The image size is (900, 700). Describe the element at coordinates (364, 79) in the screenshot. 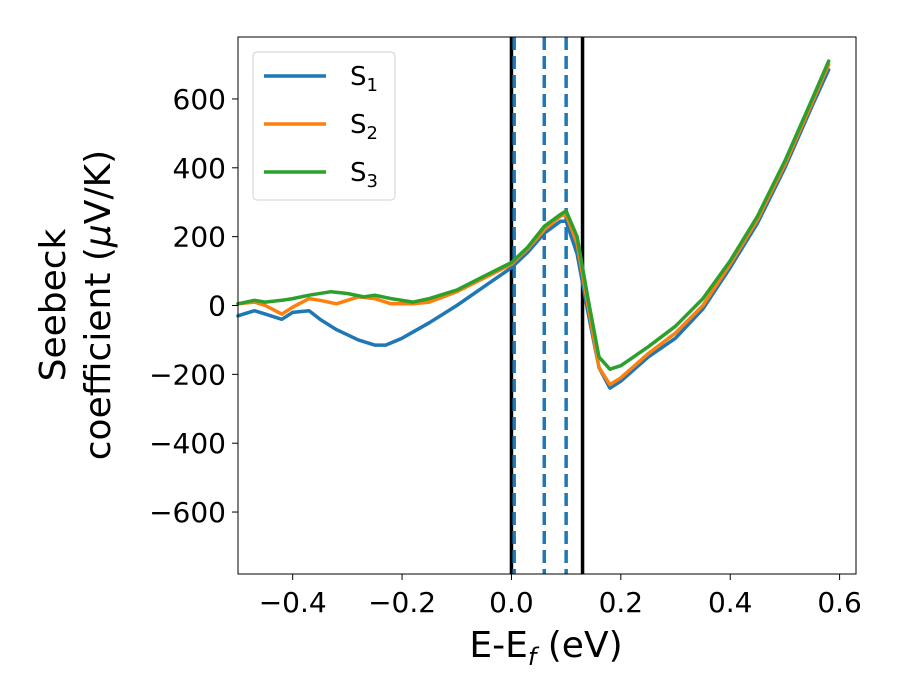

I see `legend-label-s1: S1` at that location.